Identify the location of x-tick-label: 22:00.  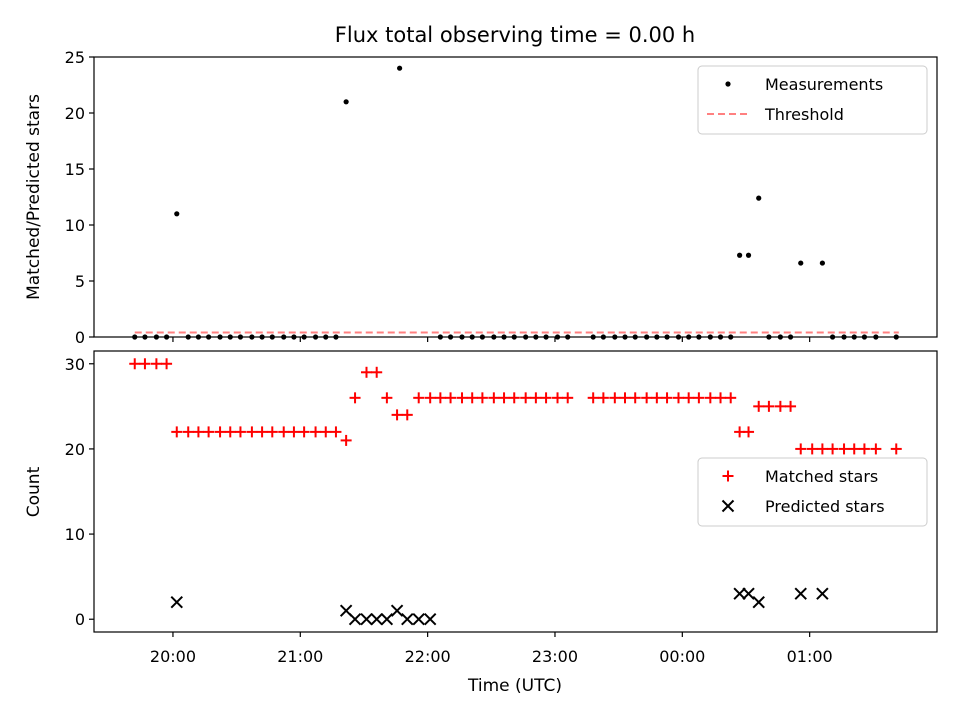
(428, 656).